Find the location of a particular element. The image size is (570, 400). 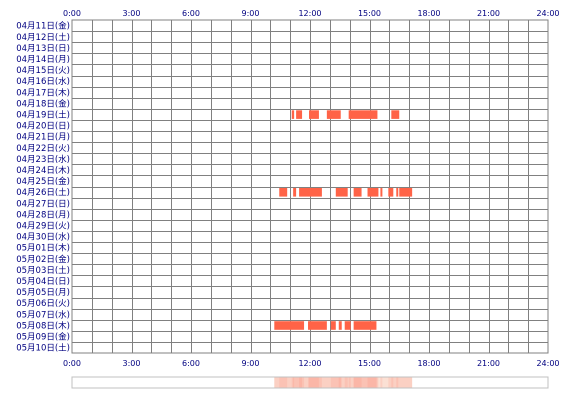

x-tick-label-bottom: 12:00 is located at coordinates (309, 363).